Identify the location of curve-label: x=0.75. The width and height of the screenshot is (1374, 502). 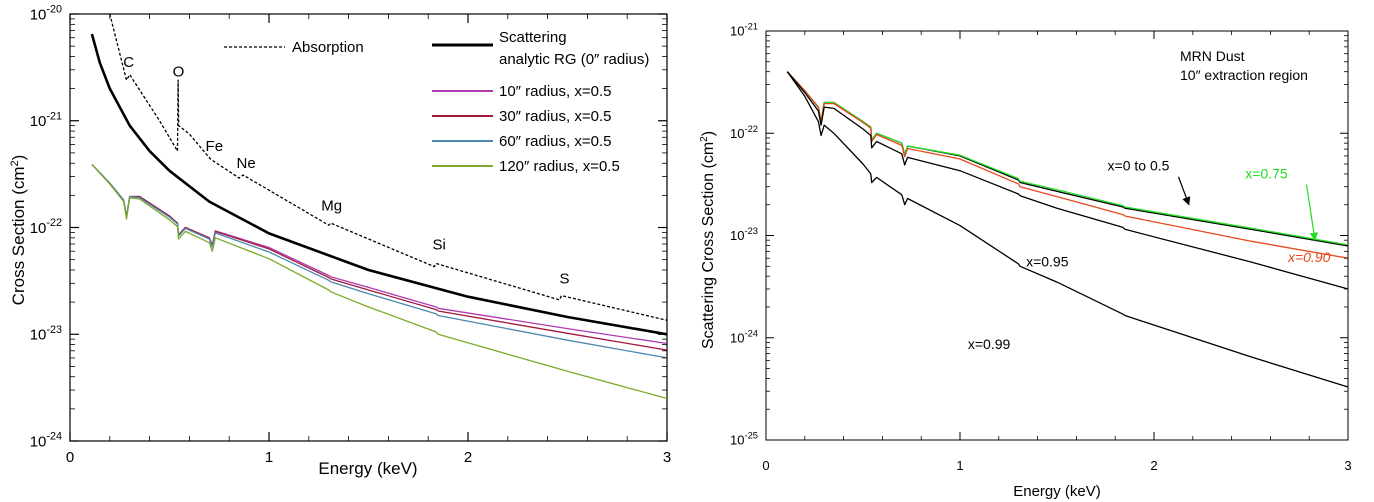
(1266, 174).